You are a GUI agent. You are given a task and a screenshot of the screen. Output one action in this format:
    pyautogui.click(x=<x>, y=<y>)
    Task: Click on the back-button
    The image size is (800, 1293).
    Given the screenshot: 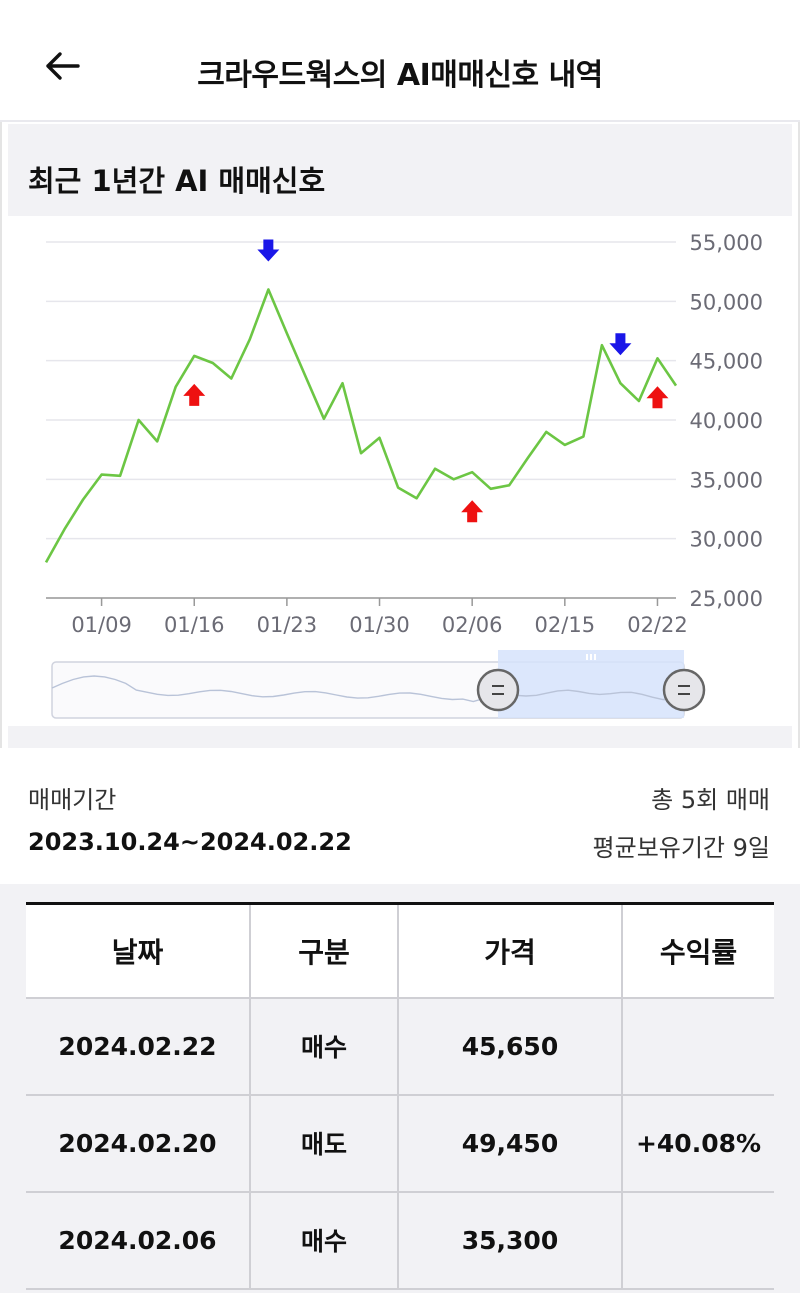 What is the action you would take?
    pyautogui.click(x=62, y=68)
    